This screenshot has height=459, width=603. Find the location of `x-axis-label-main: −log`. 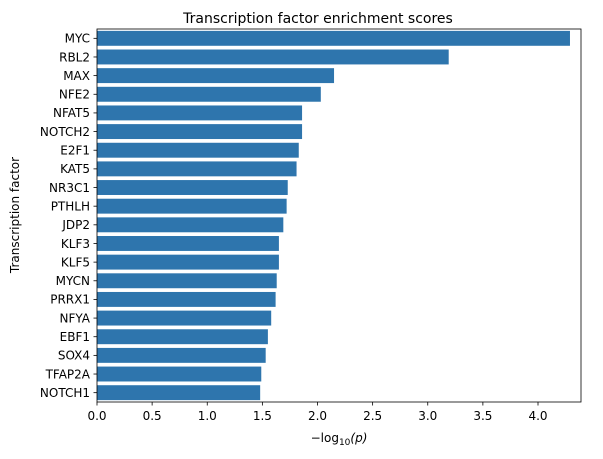

x-axis-label-main: −log is located at coordinates (325, 438).